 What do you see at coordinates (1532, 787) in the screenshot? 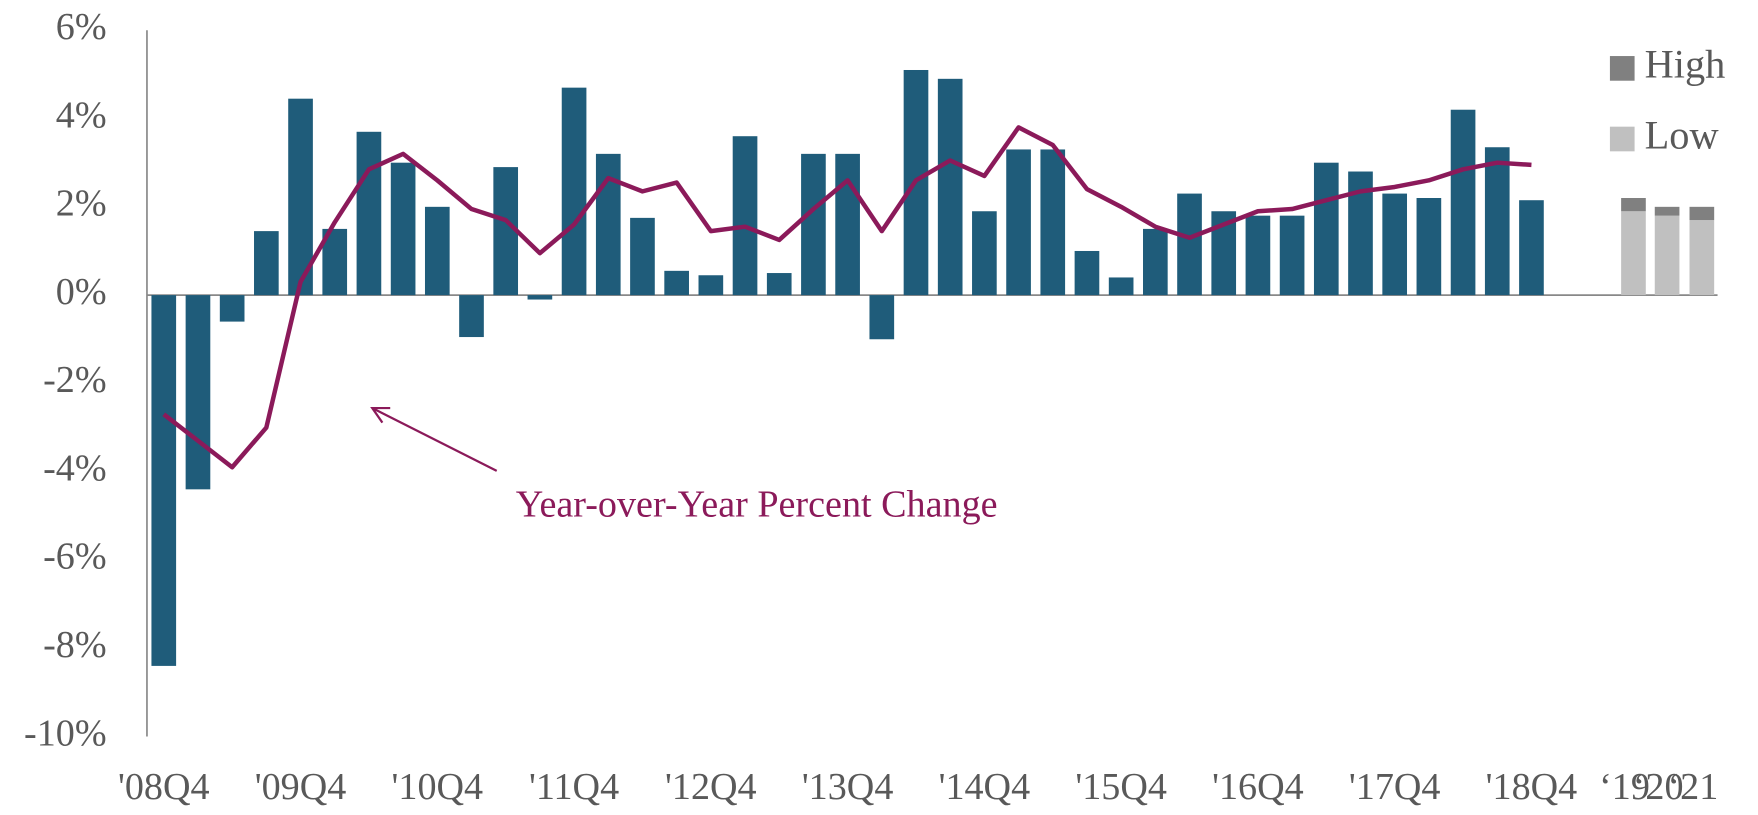
I see `x-tick-label: '18Q4` at bounding box center [1532, 787].